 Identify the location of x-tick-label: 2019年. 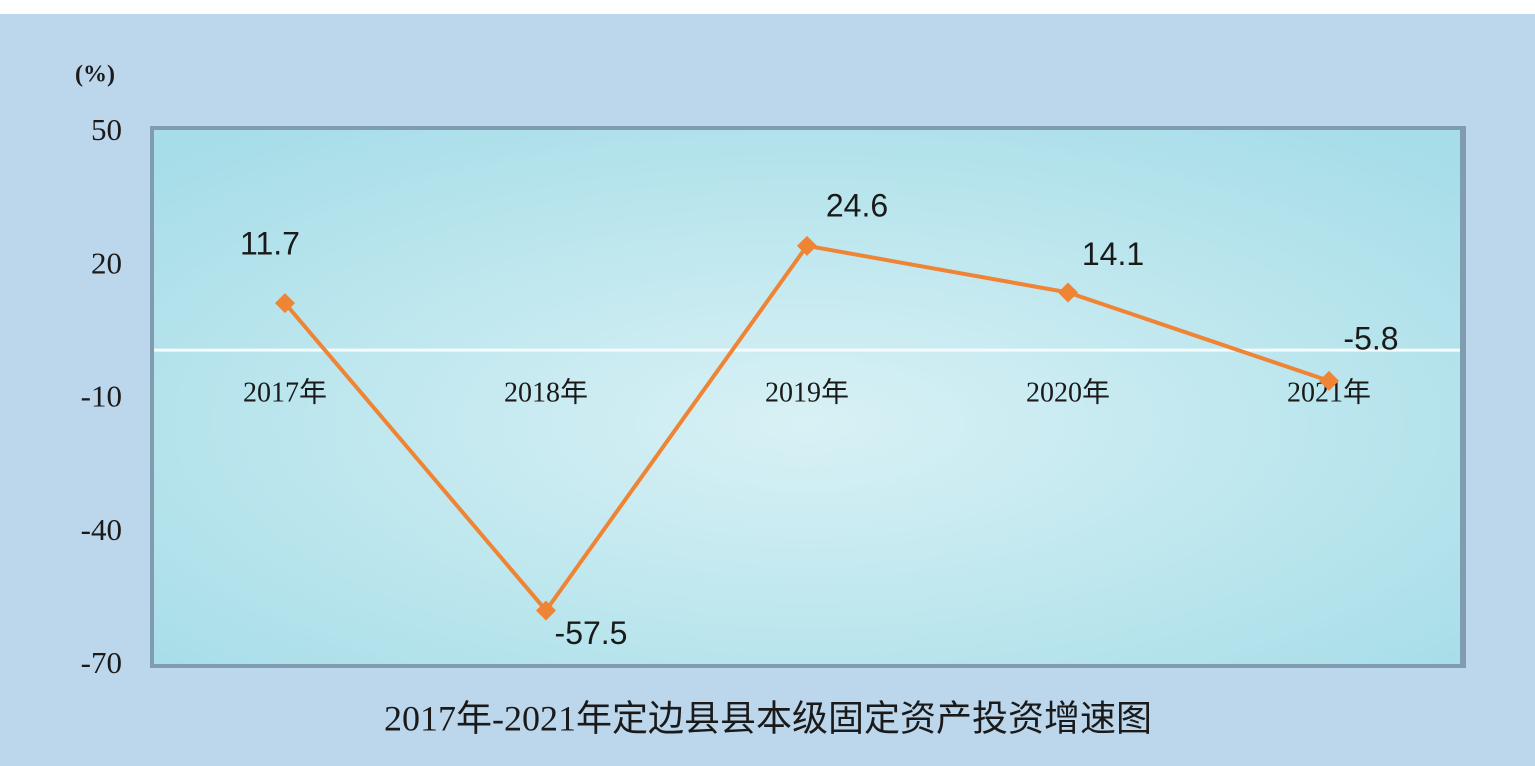
(807, 393).